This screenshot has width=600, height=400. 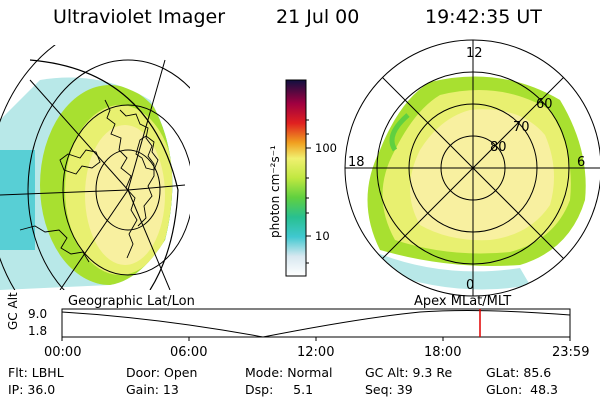 I want to click on observation-time: 19:42:35 UT, so click(x=483, y=17).